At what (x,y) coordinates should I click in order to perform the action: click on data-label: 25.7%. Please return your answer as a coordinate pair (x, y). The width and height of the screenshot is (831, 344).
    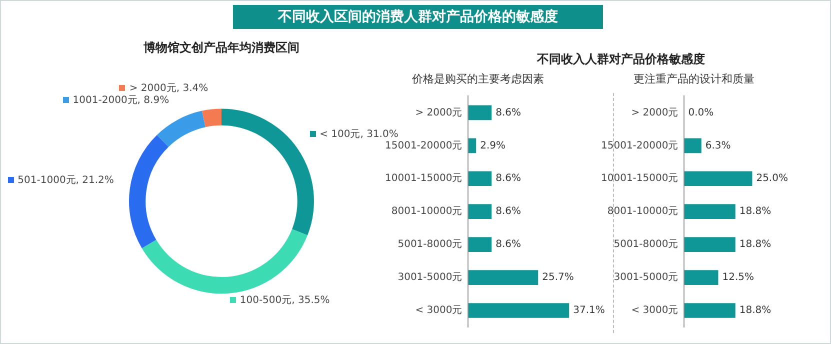
    Looking at the image, I should click on (558, 278).